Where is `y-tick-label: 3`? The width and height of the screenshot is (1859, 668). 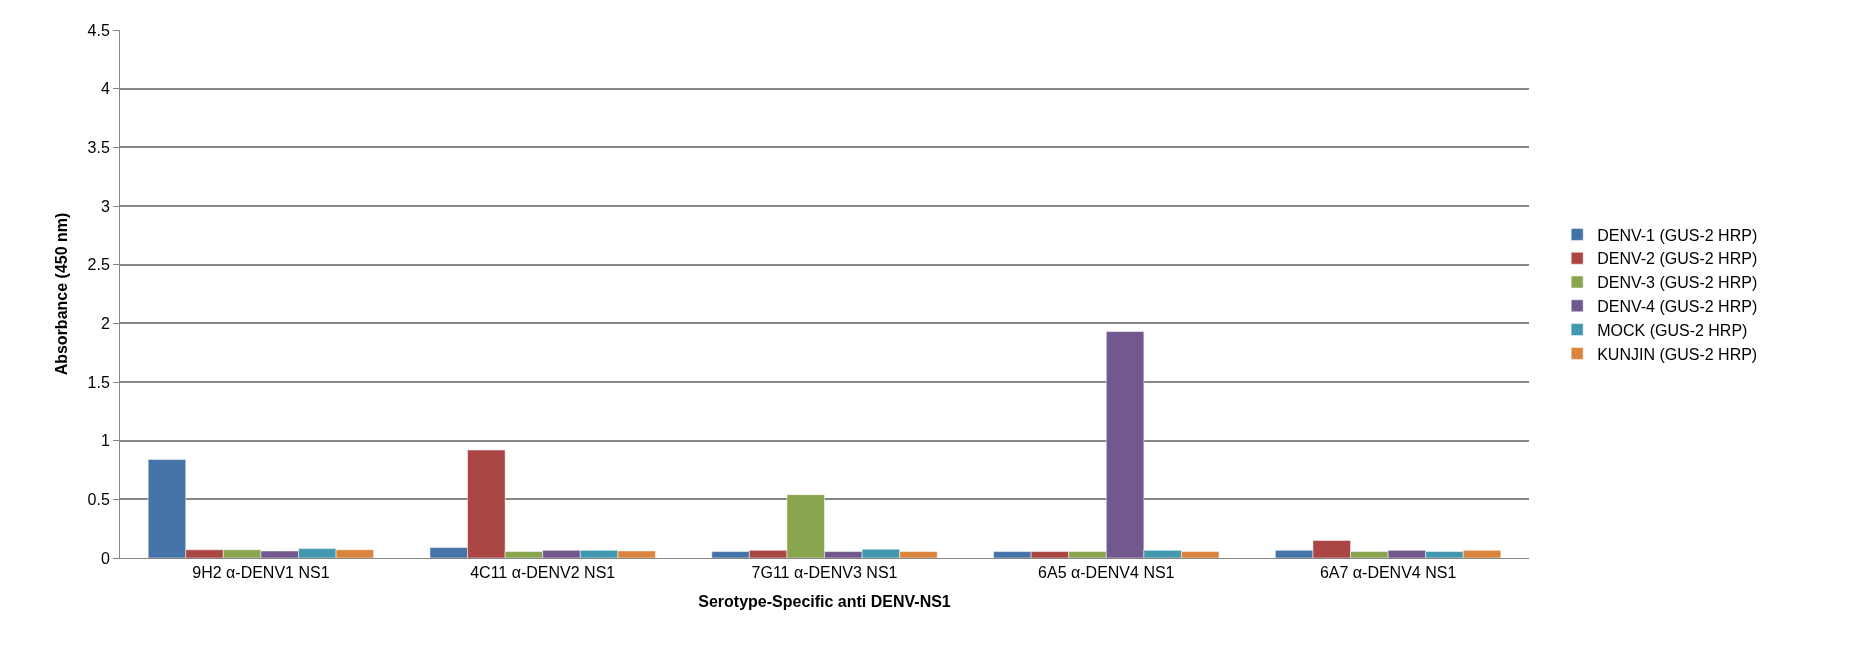 y-tick-label: 3 is located at coordinates (105, 206).